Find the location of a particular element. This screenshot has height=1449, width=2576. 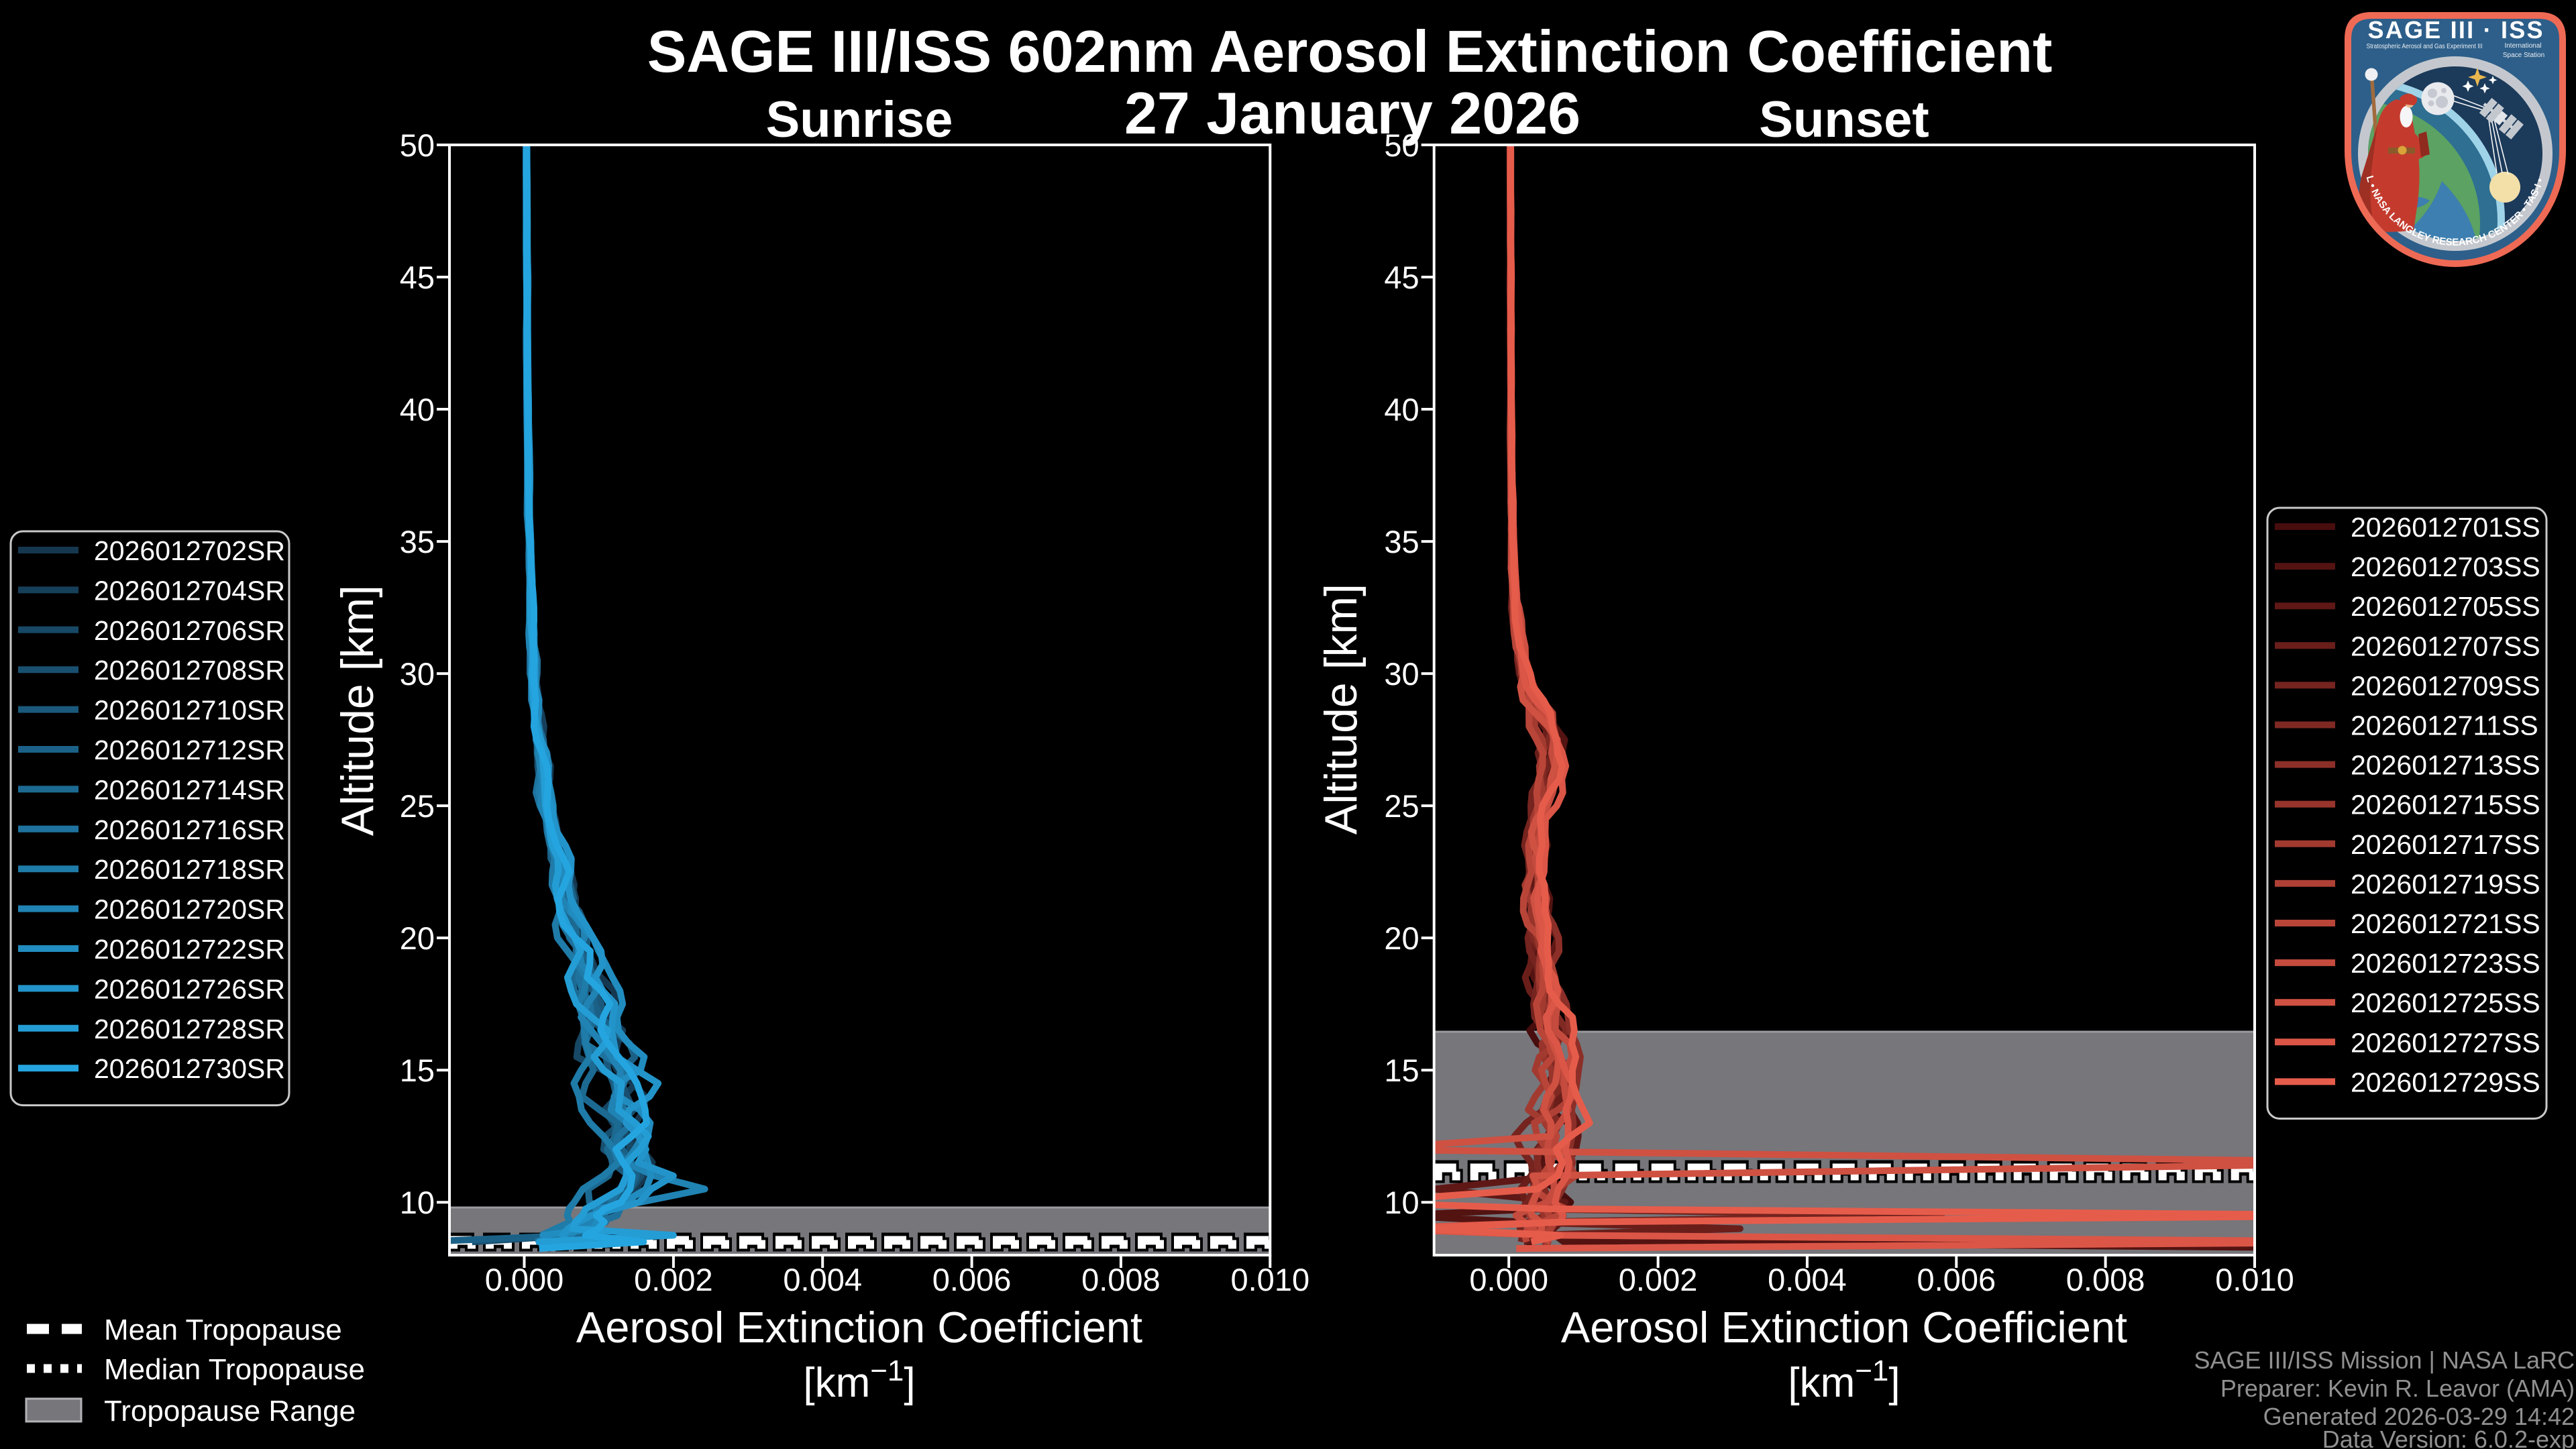

svg-text: 2026012711SS is located at coordinates (2444, 725).